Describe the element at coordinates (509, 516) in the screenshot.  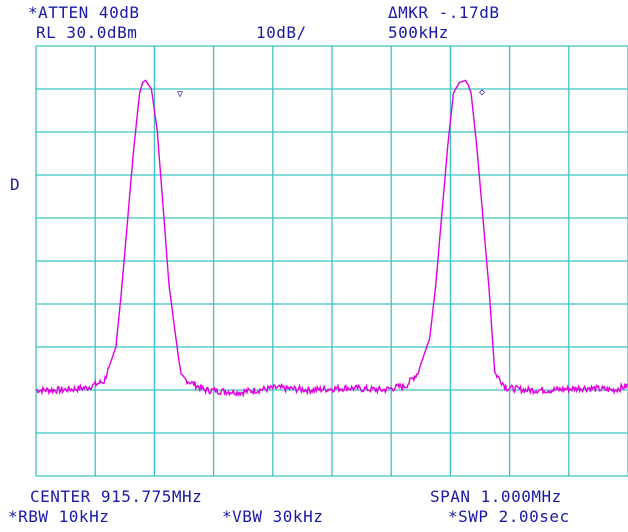
I see `sweep-time-readout: *SWP 2.00sec` at that location.